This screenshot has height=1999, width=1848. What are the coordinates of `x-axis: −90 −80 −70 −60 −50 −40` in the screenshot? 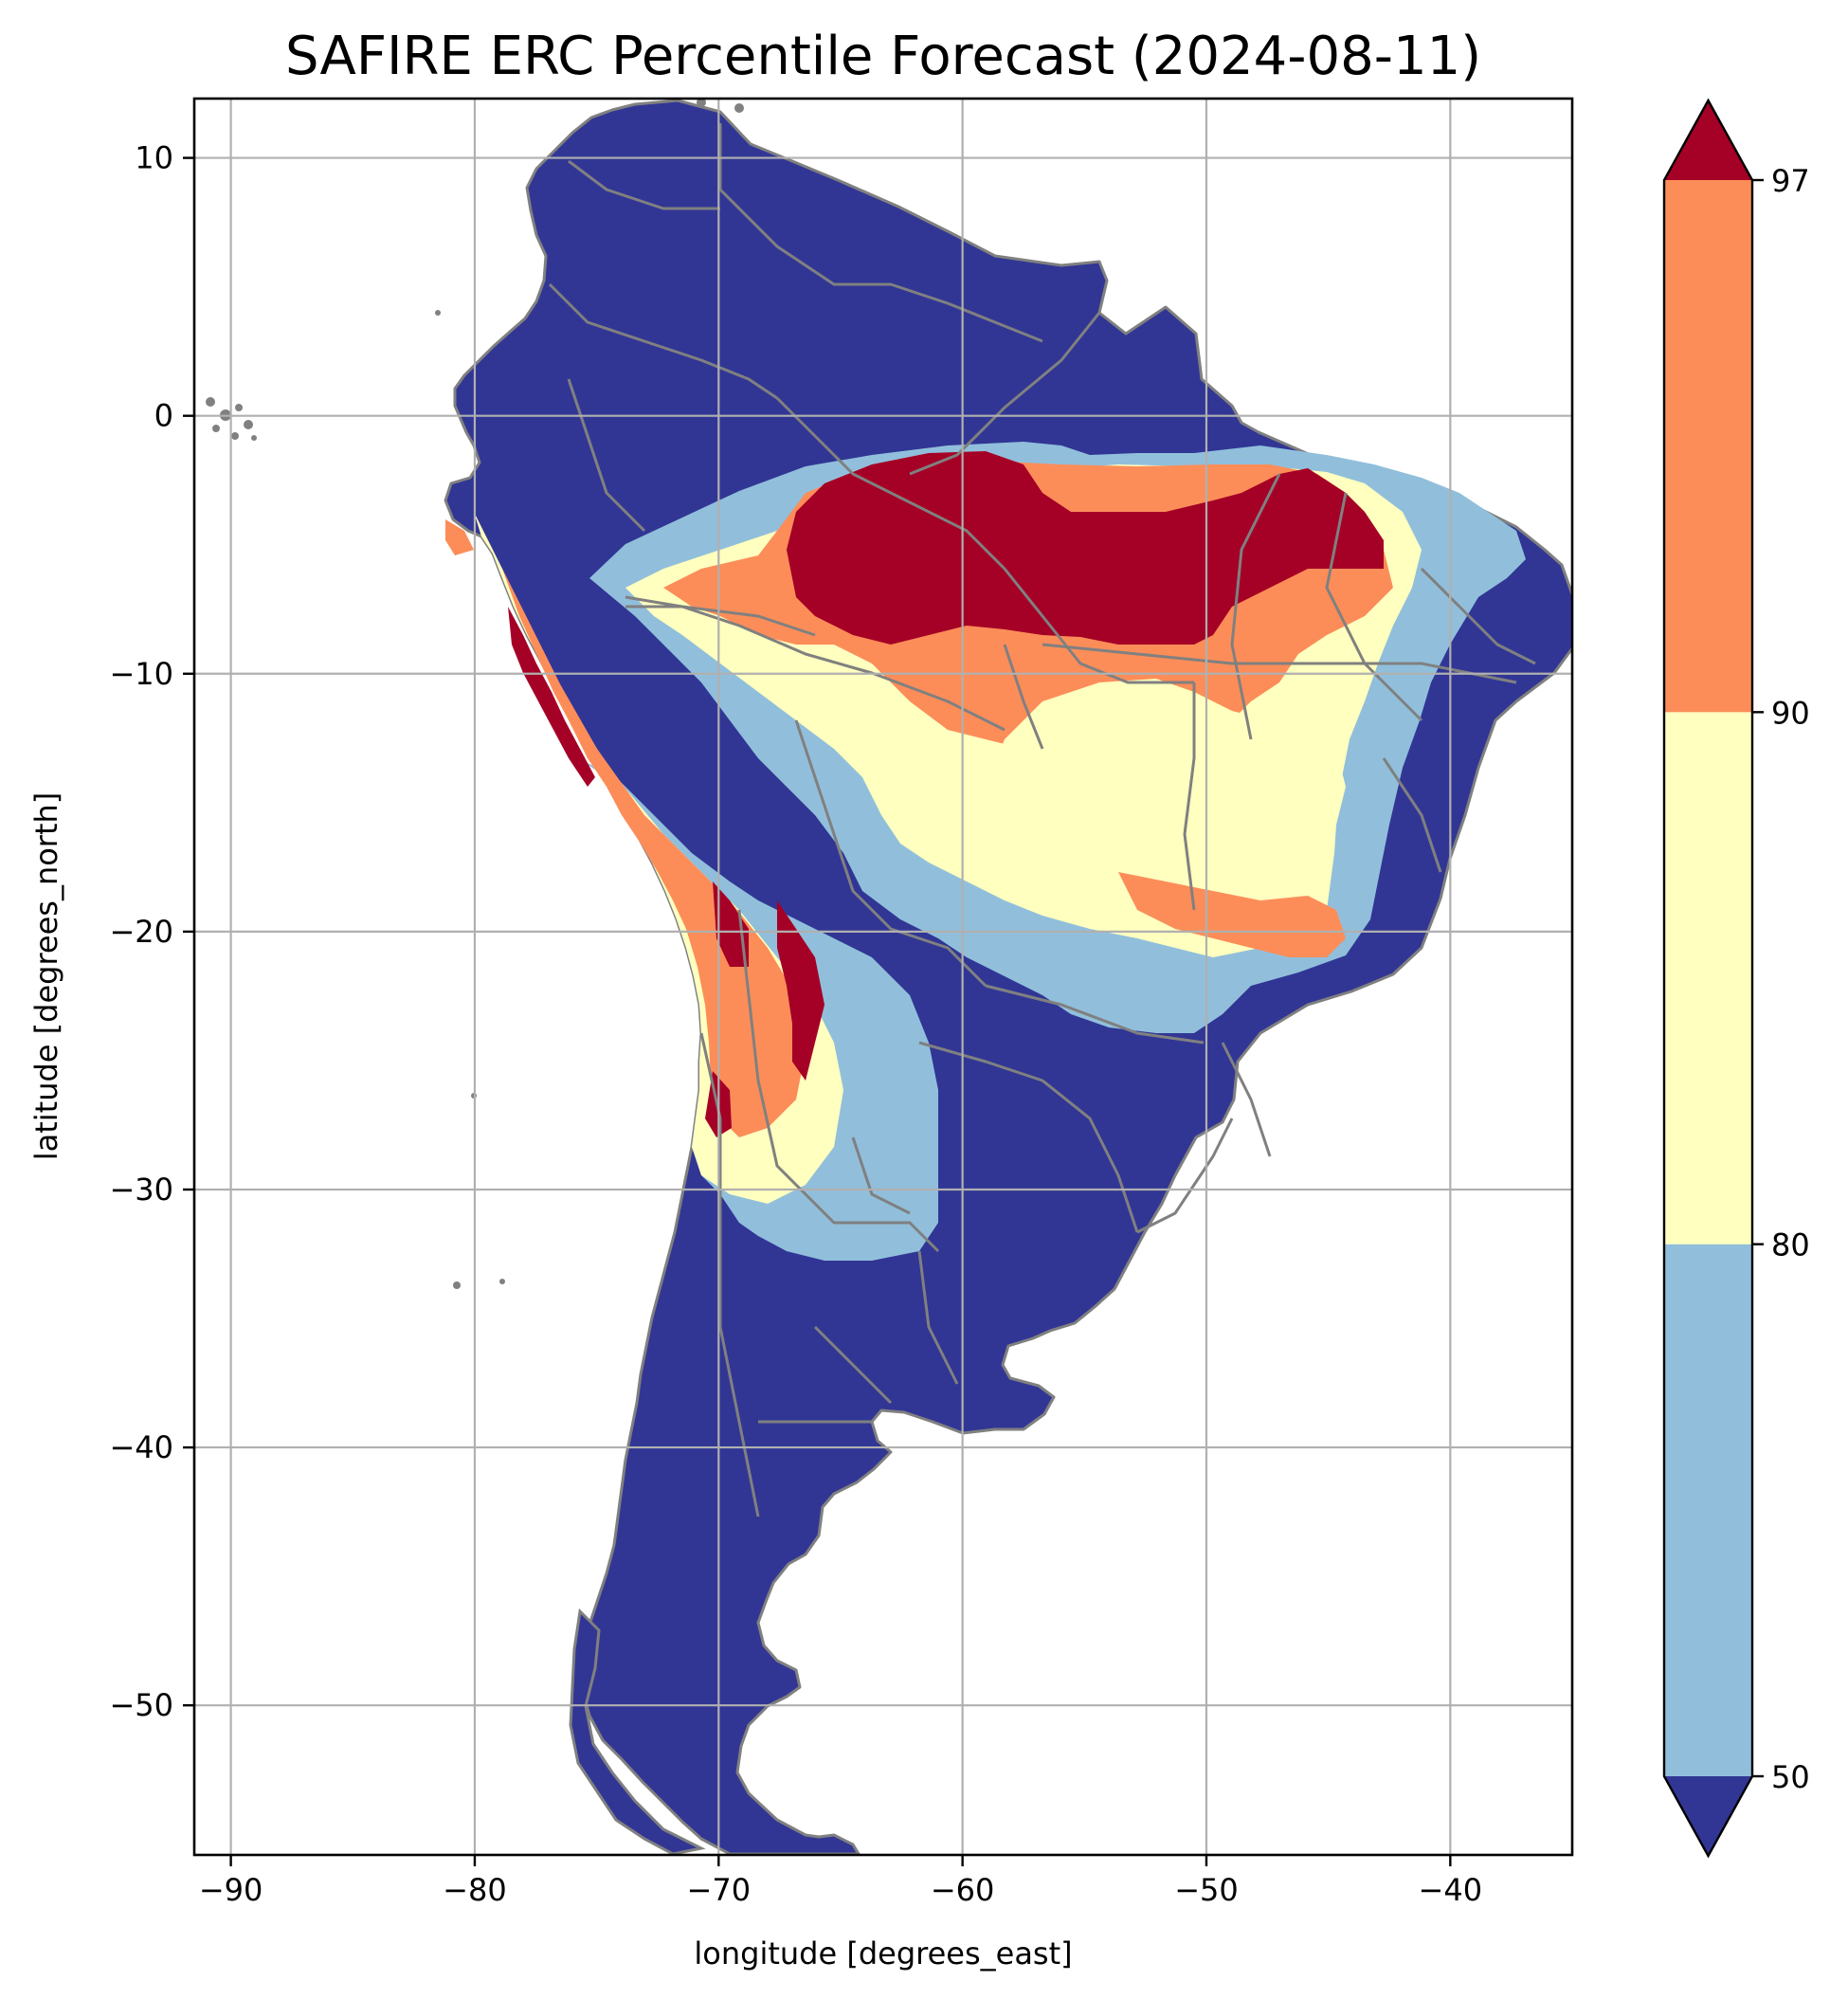 It's located at (840, 1882).